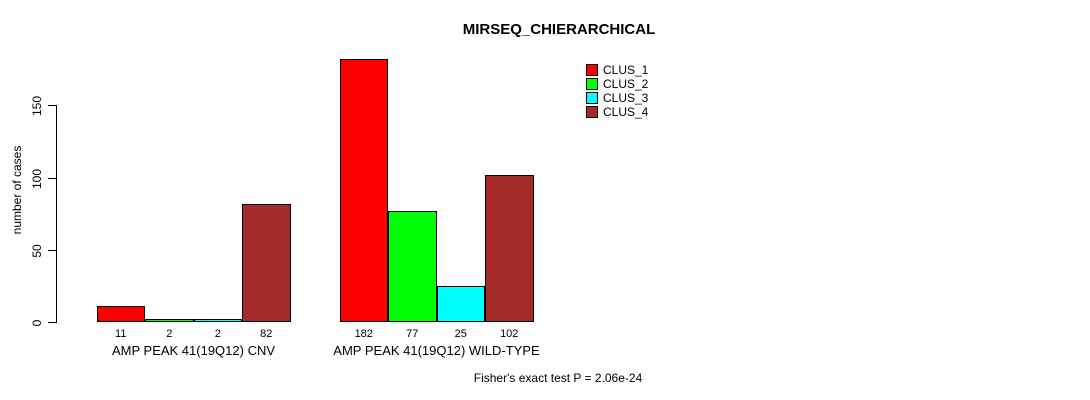 The image size is (1090, 400). What do you see at coordinates (193, 350) in the screenshot?
I see `group-label: AMP PEAK 41(19Q12) CNV` at bounding box center [193, 350].